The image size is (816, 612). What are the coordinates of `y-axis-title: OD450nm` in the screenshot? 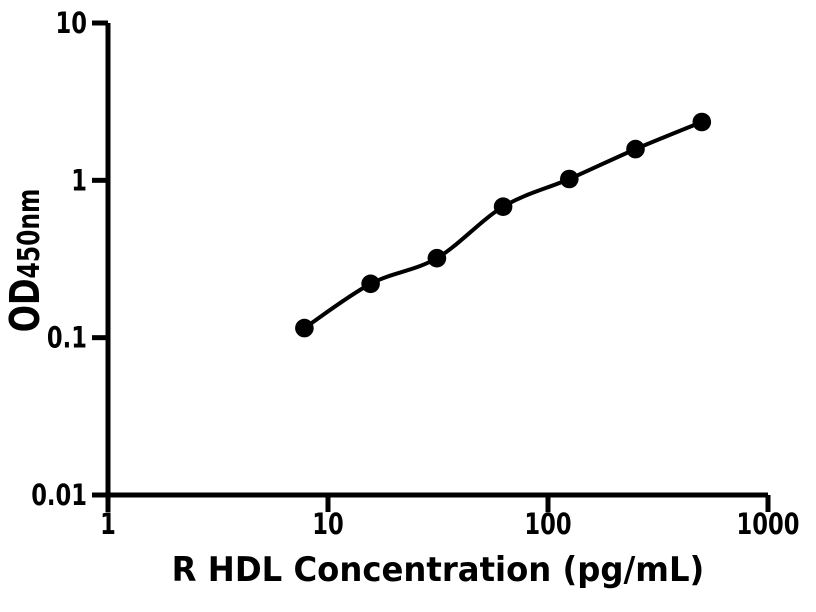 It's located at (26, 260).